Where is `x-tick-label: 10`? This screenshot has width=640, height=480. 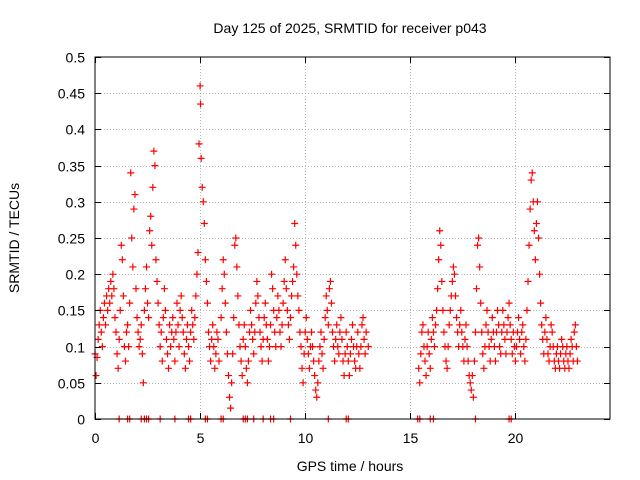 x-tick-label: 10 is located at coordinates (306, 438).